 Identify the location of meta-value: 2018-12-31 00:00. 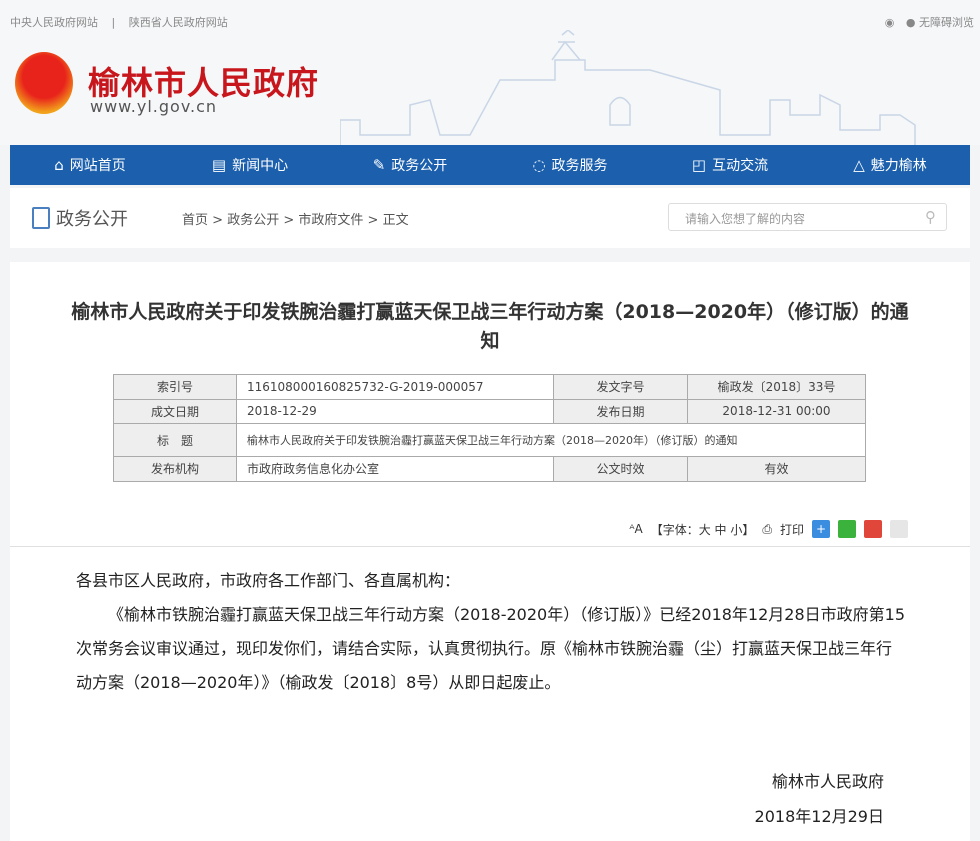
(776, 411).